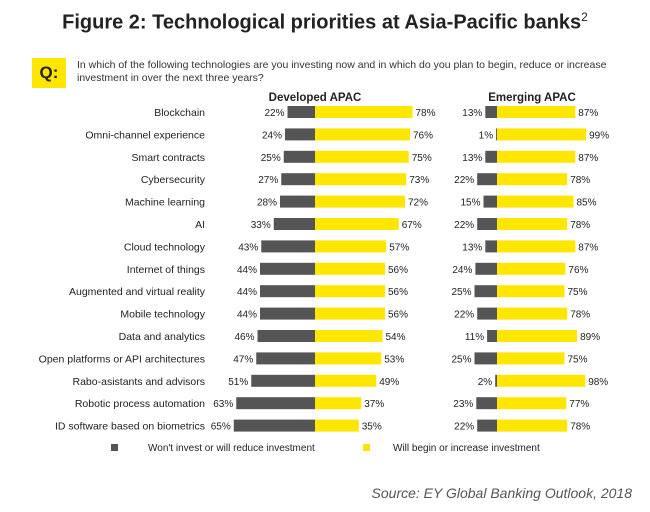  I want to click on data-label-negative: 25%, so click(461, 359).